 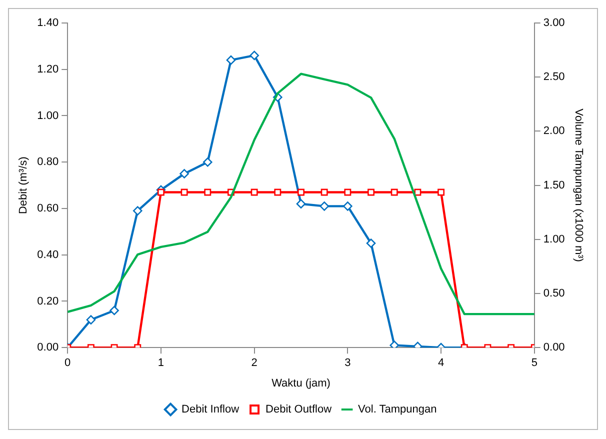 What do you see at coordinates (67, 363) in the screenshot?
I see `x-tick-label: 0` at bounding box center [67, 363].